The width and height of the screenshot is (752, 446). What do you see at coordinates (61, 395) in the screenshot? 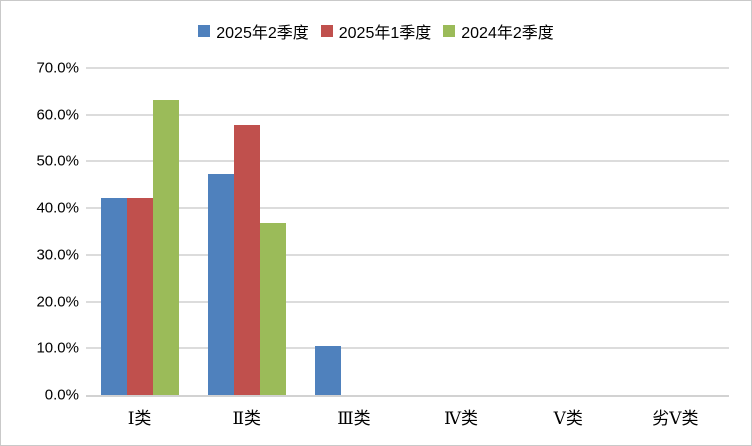
I see `y-tick-label: 0.0%` at bounding box center [61, 395].